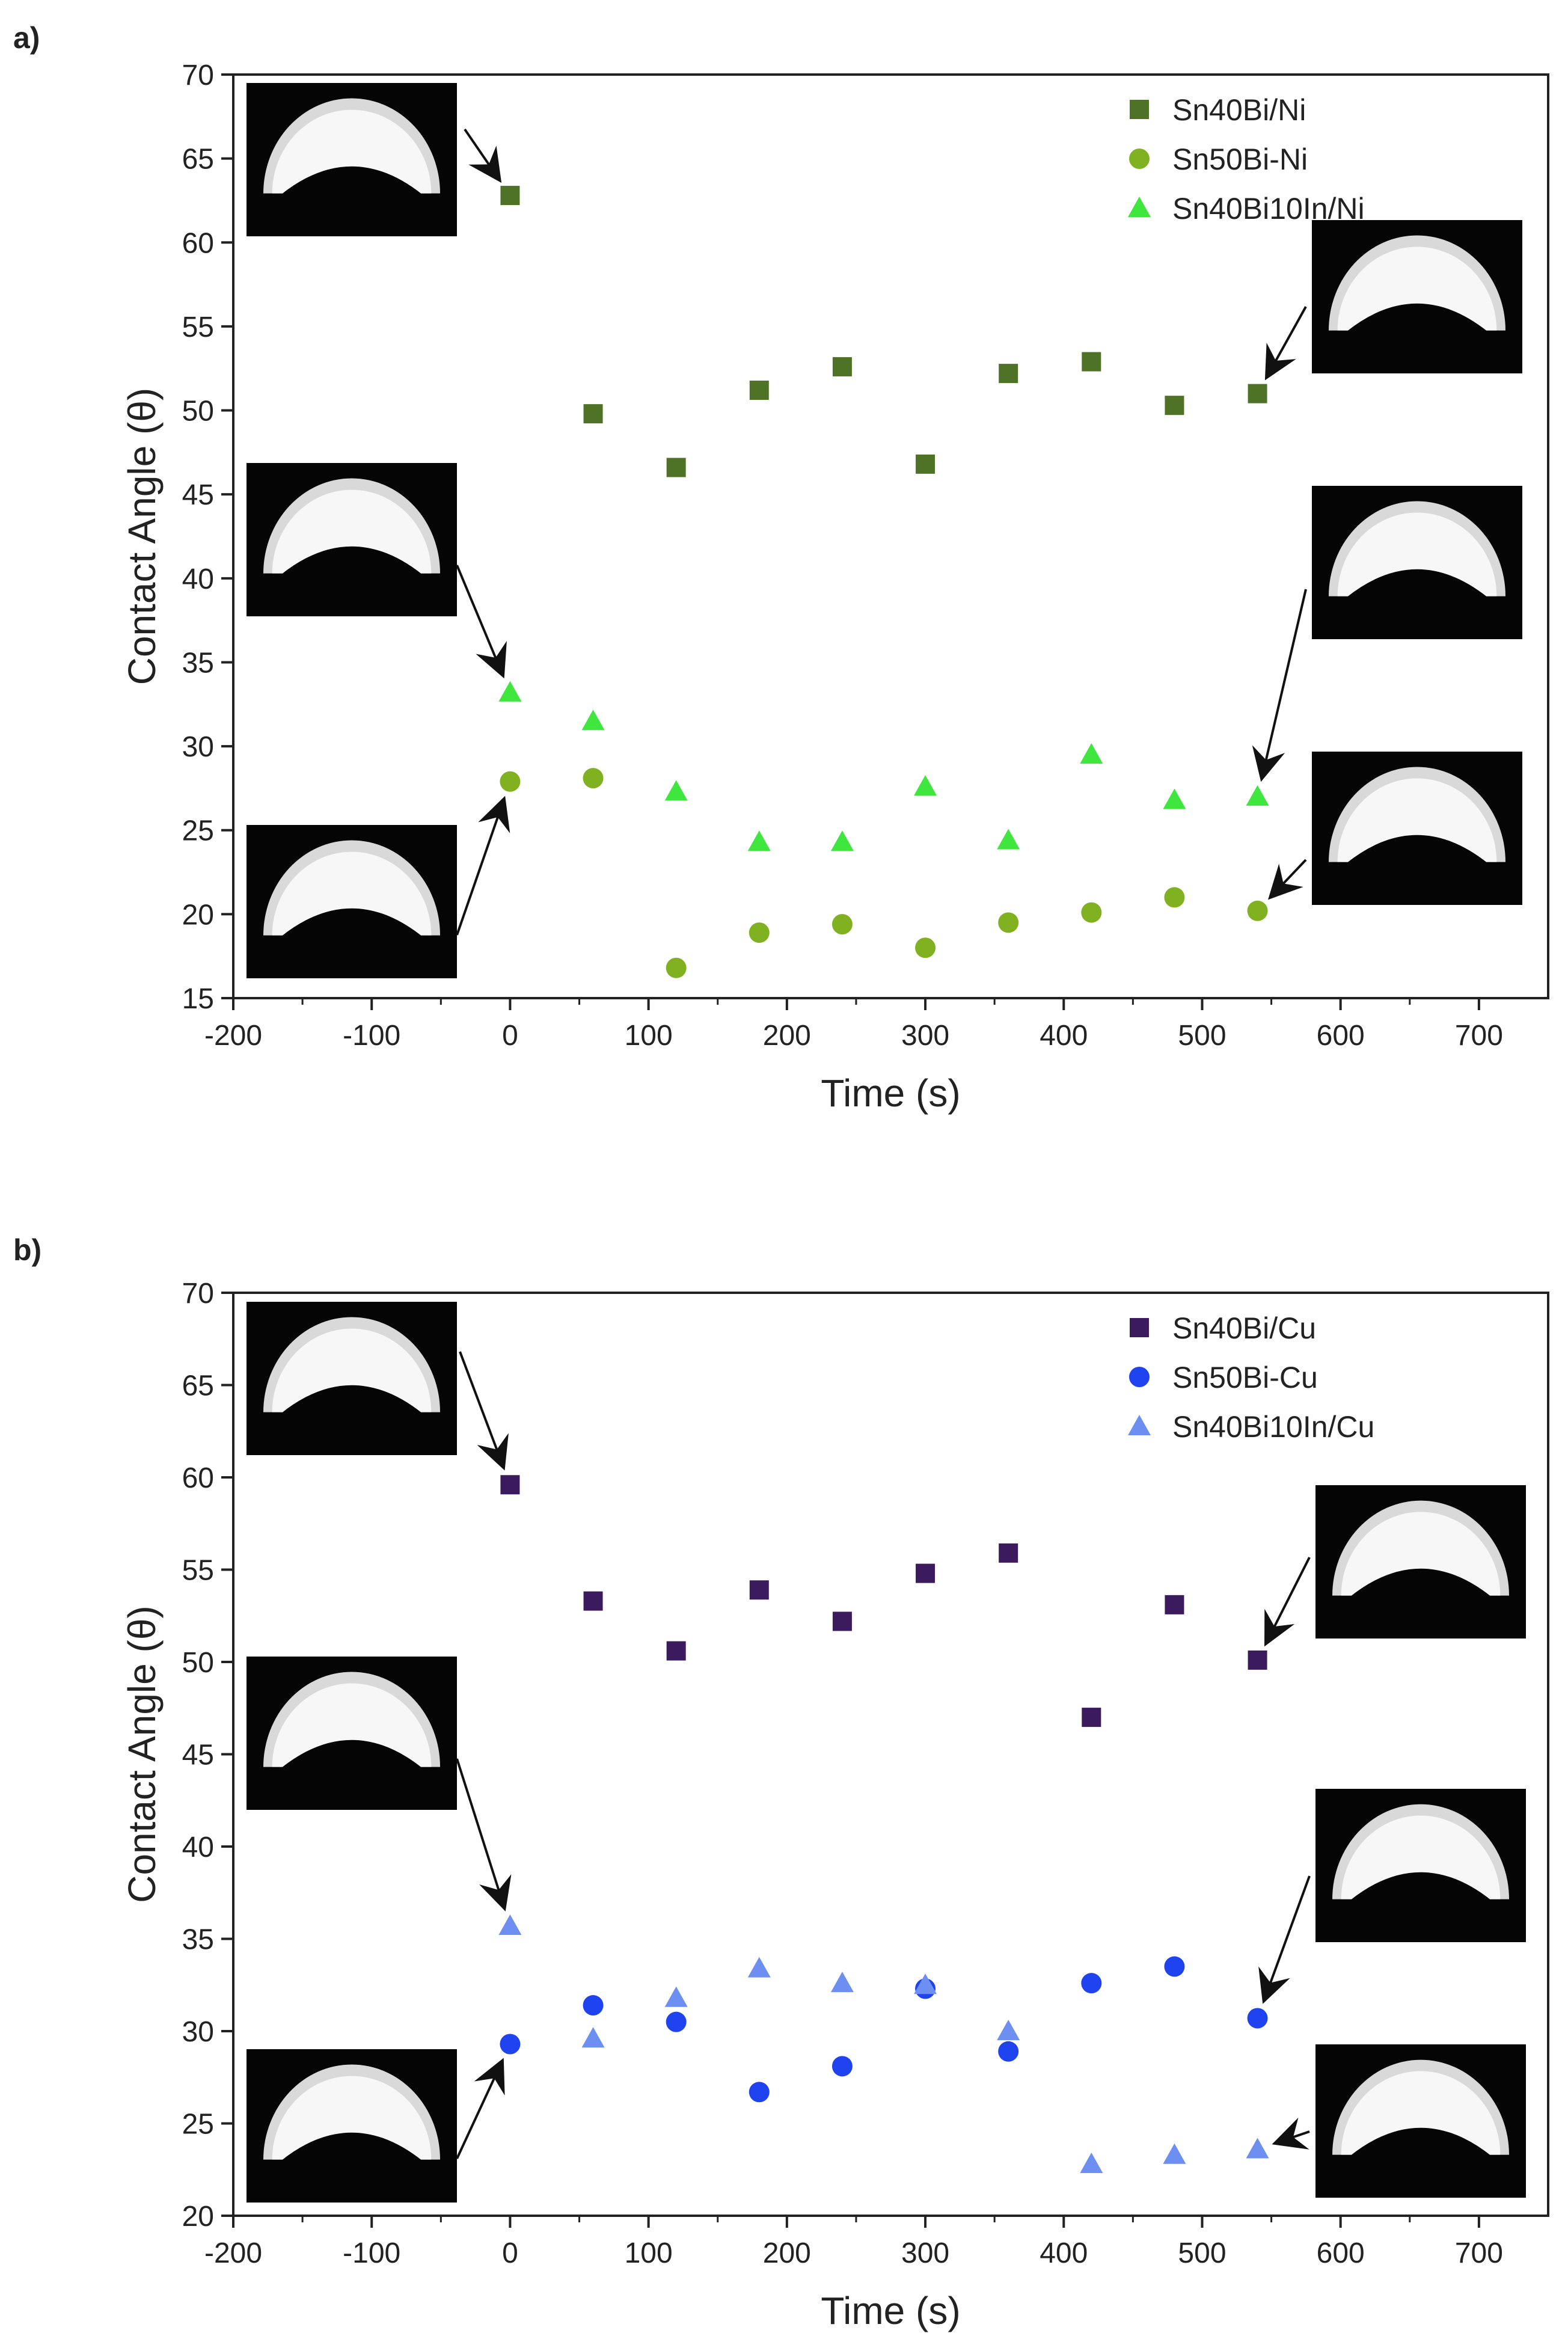 This screenshot has height=2339, width=1568. What do you see at coordinates (198, 1663) in the screenshot?
I see `y-tick-label: 50` at bounding box center [198, 1663].